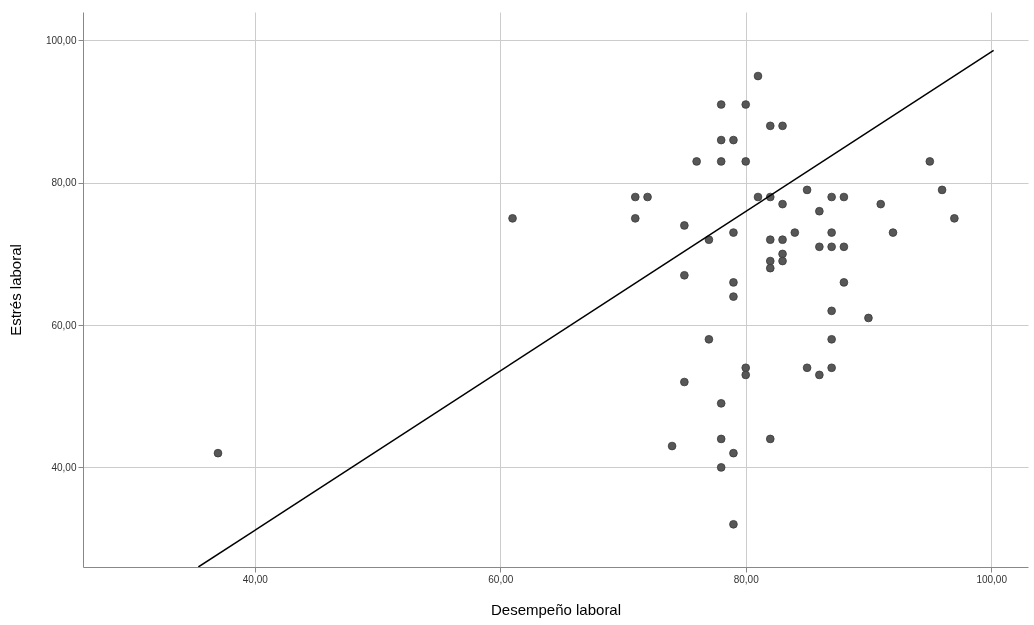 This screenshot has width=1034, height=625. What do you see at coordinates (556, 609) in the screenshot?
I see `x-axis-title: Desempeño laboral` at bounding box center [556, 609].